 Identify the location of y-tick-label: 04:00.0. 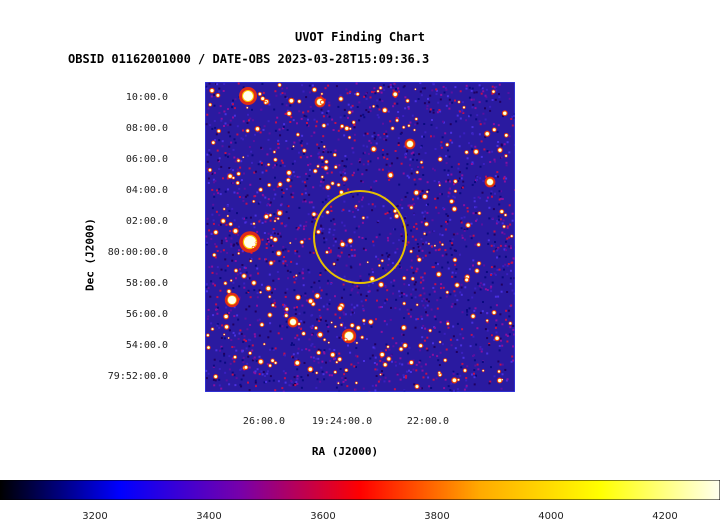
(113, 190).